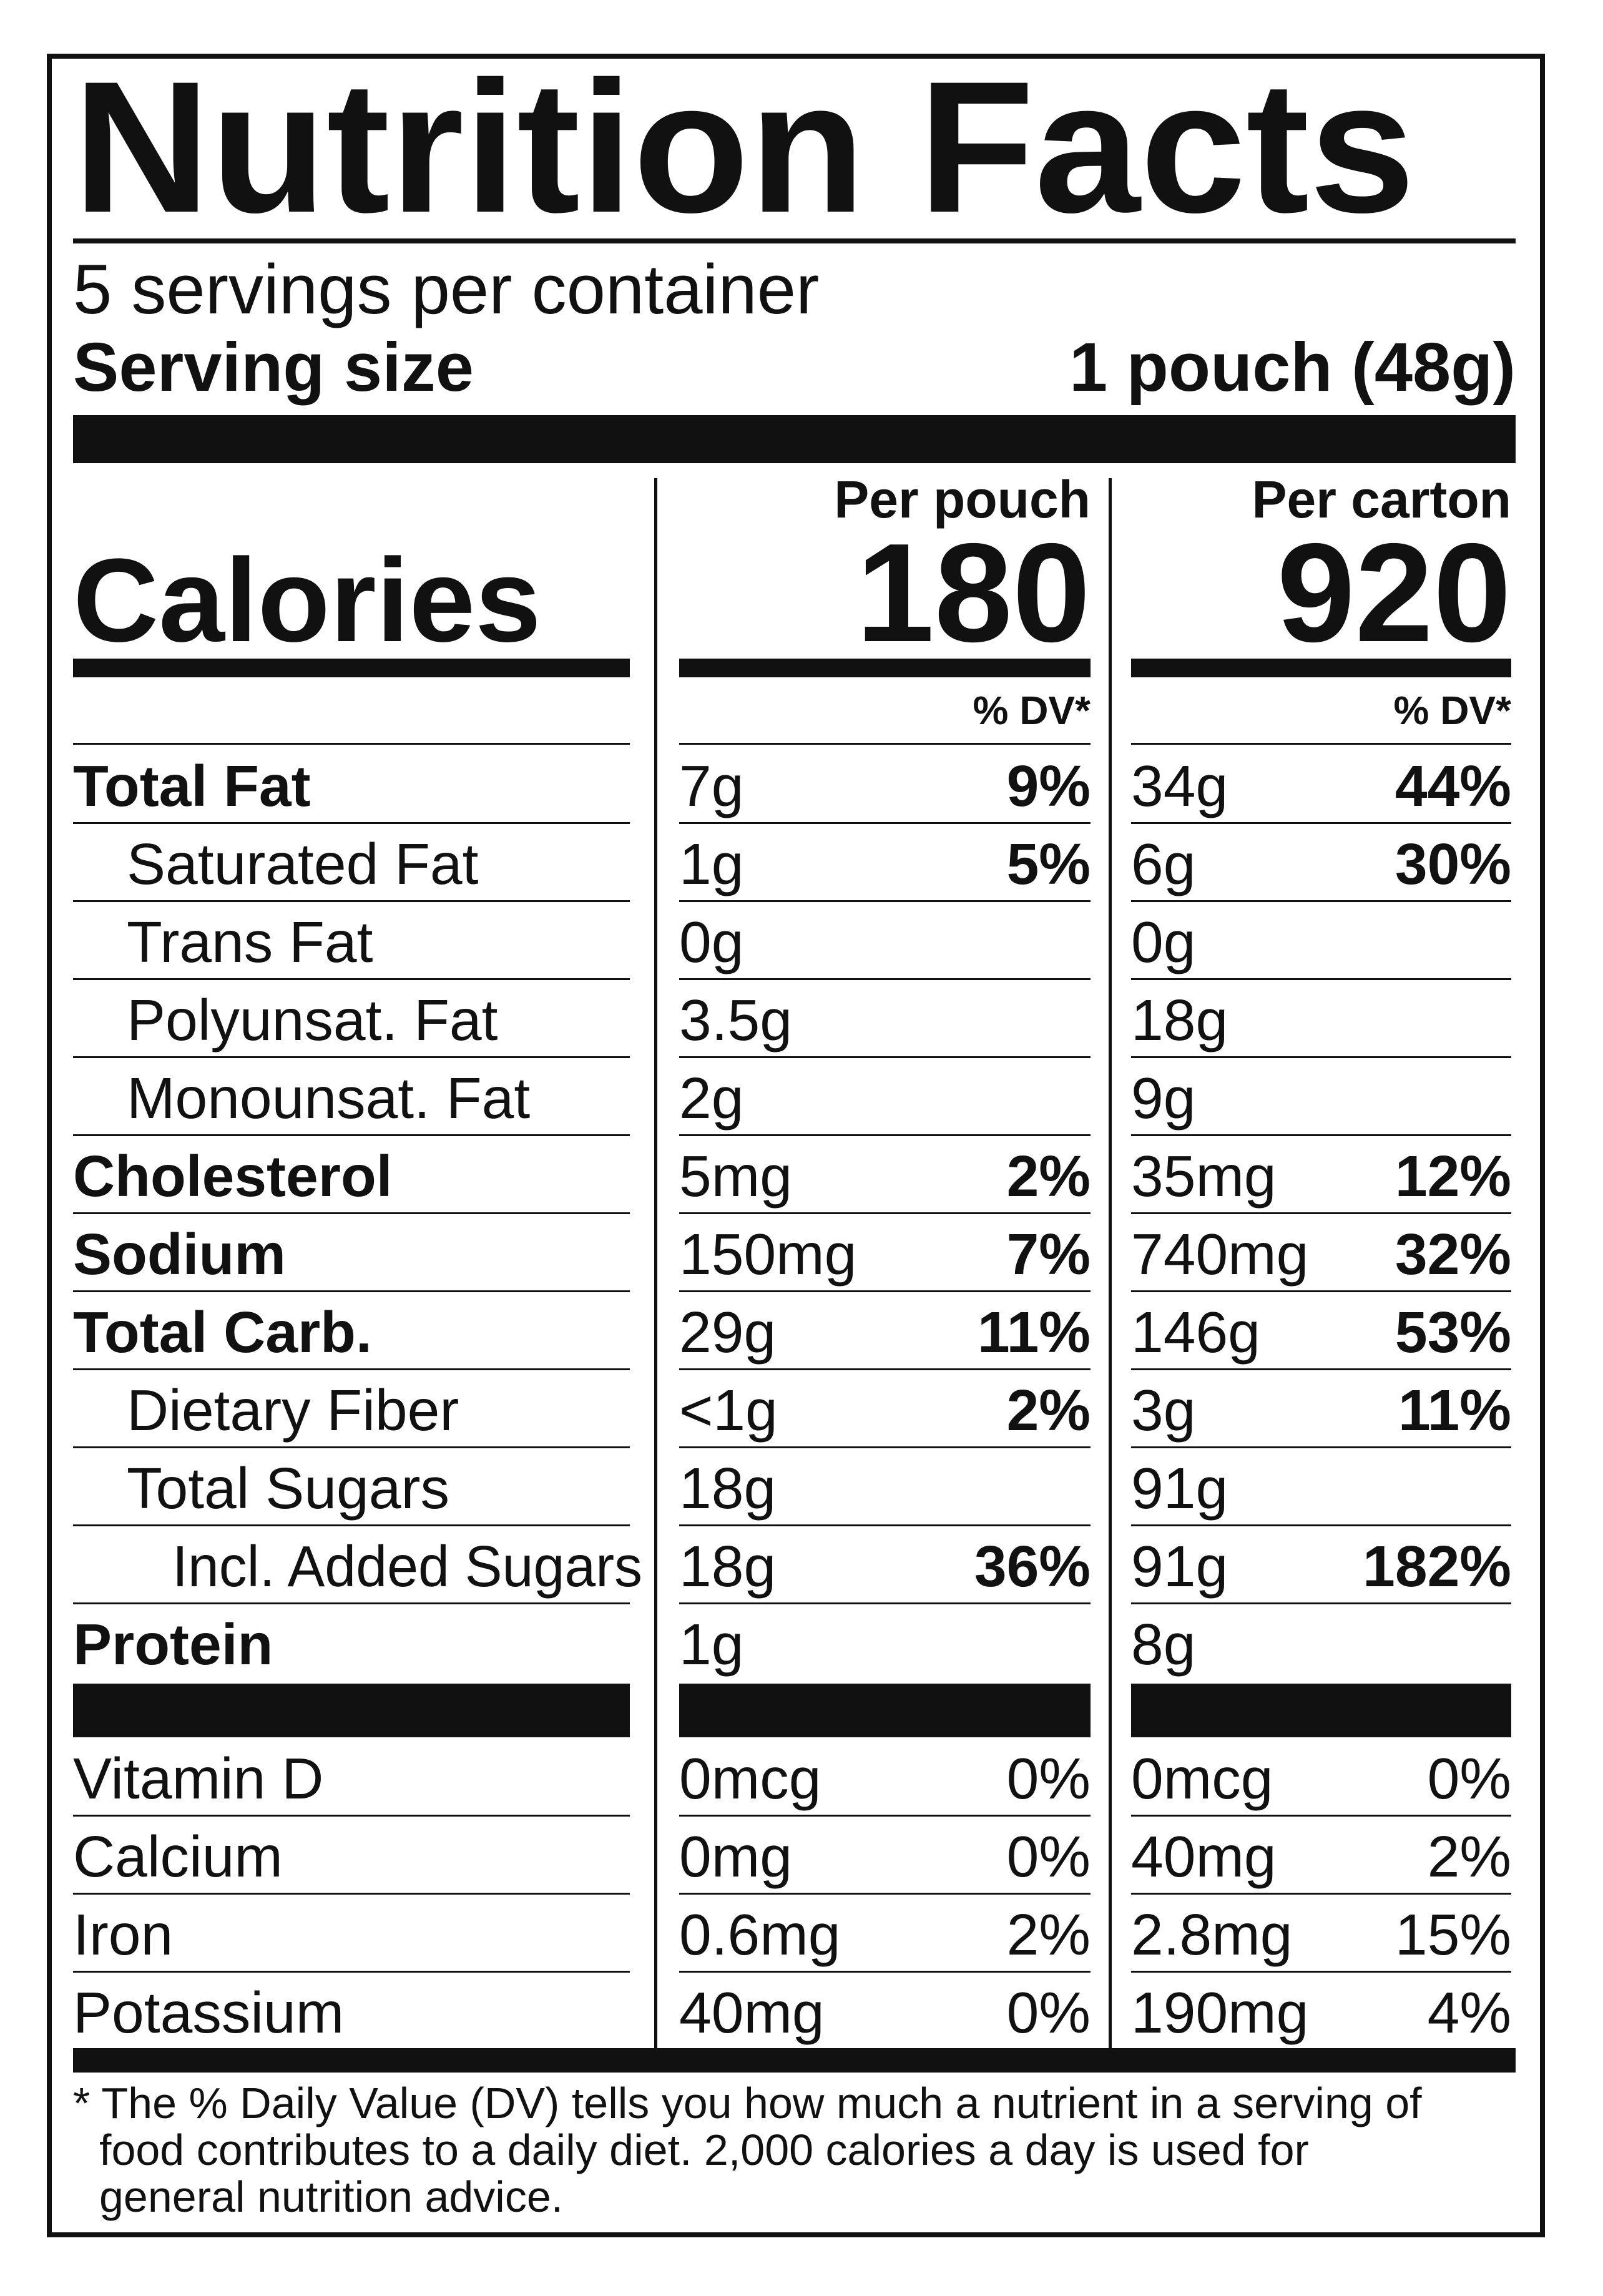 The width and height of the screenshot is (1603, 2296). What do you see at coordinates (123, 1934) in the screenshot?
I see `nutrient-name: Iron` at bounding box center [123, 1934].